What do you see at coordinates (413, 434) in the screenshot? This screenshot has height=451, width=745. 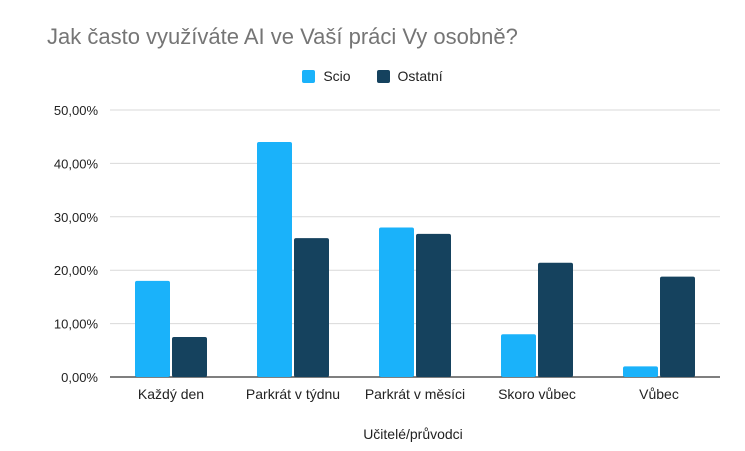 I see `x-axis-title: Učitelé/průvodci` at bounding box center [413, 434].